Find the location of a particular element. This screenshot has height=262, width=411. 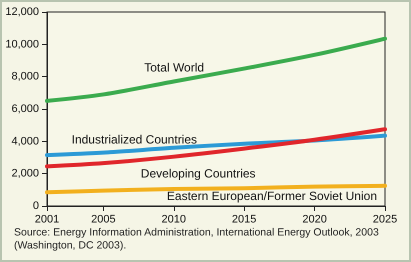

x-tick-label: 2001 is located at coordinates (47, 220).